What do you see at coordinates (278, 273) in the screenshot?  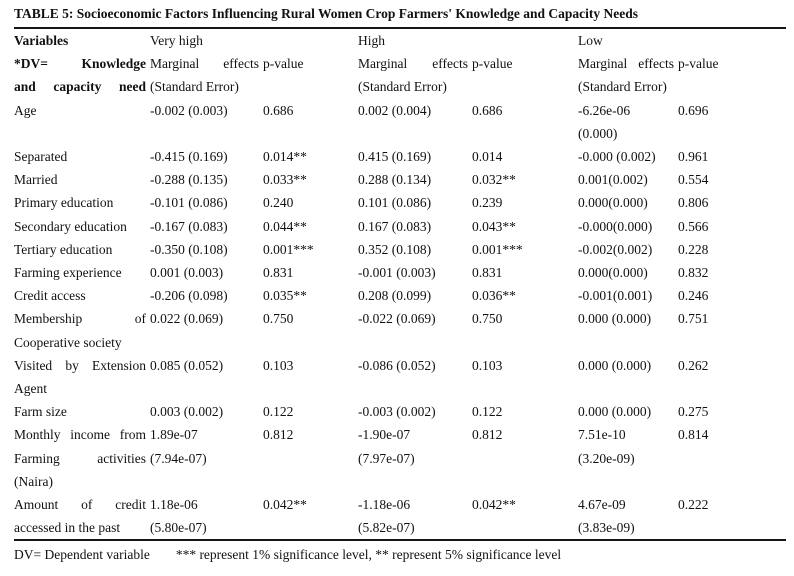 I see `cell-pvalue-very-high: 0.831` at bounding box center [278, 273].